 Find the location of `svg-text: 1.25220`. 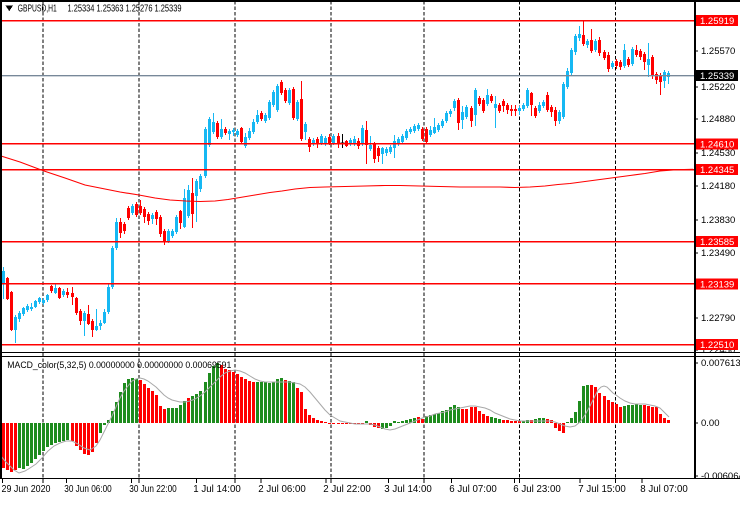

svg-text: 1.25220 is located at coordinates (718, 87).